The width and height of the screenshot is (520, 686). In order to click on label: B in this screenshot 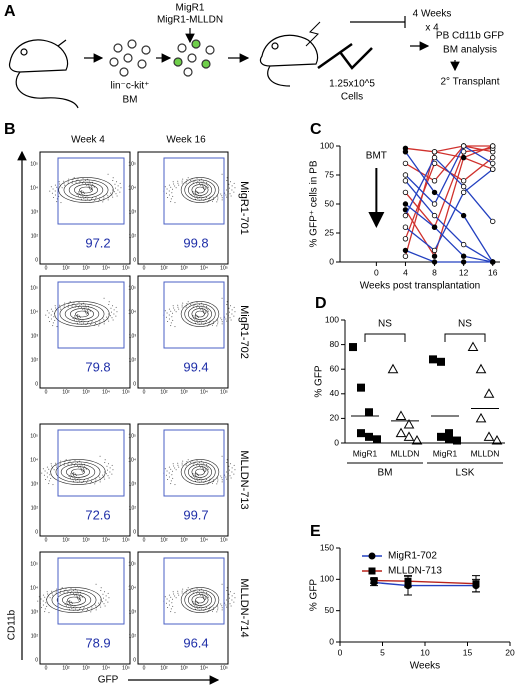, I will do `click(10, 129)`.